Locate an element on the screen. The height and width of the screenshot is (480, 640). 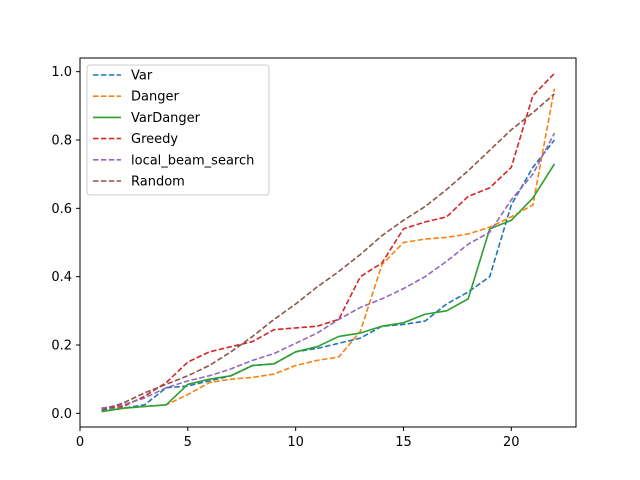
x-tick-label: 5 is located at coordinates (188, 442).